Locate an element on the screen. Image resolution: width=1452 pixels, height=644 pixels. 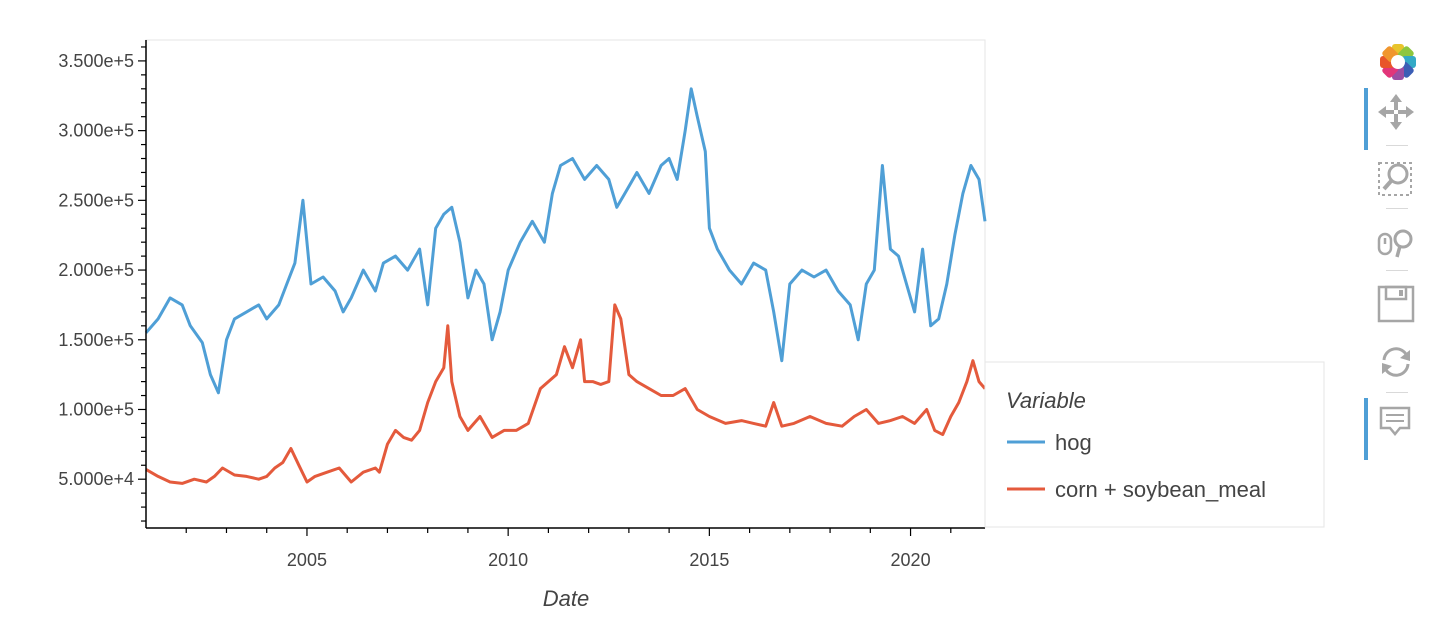
legend-label-corn-soybean-meal: corn + soybean_meal is located at coordinates (1160, 489).